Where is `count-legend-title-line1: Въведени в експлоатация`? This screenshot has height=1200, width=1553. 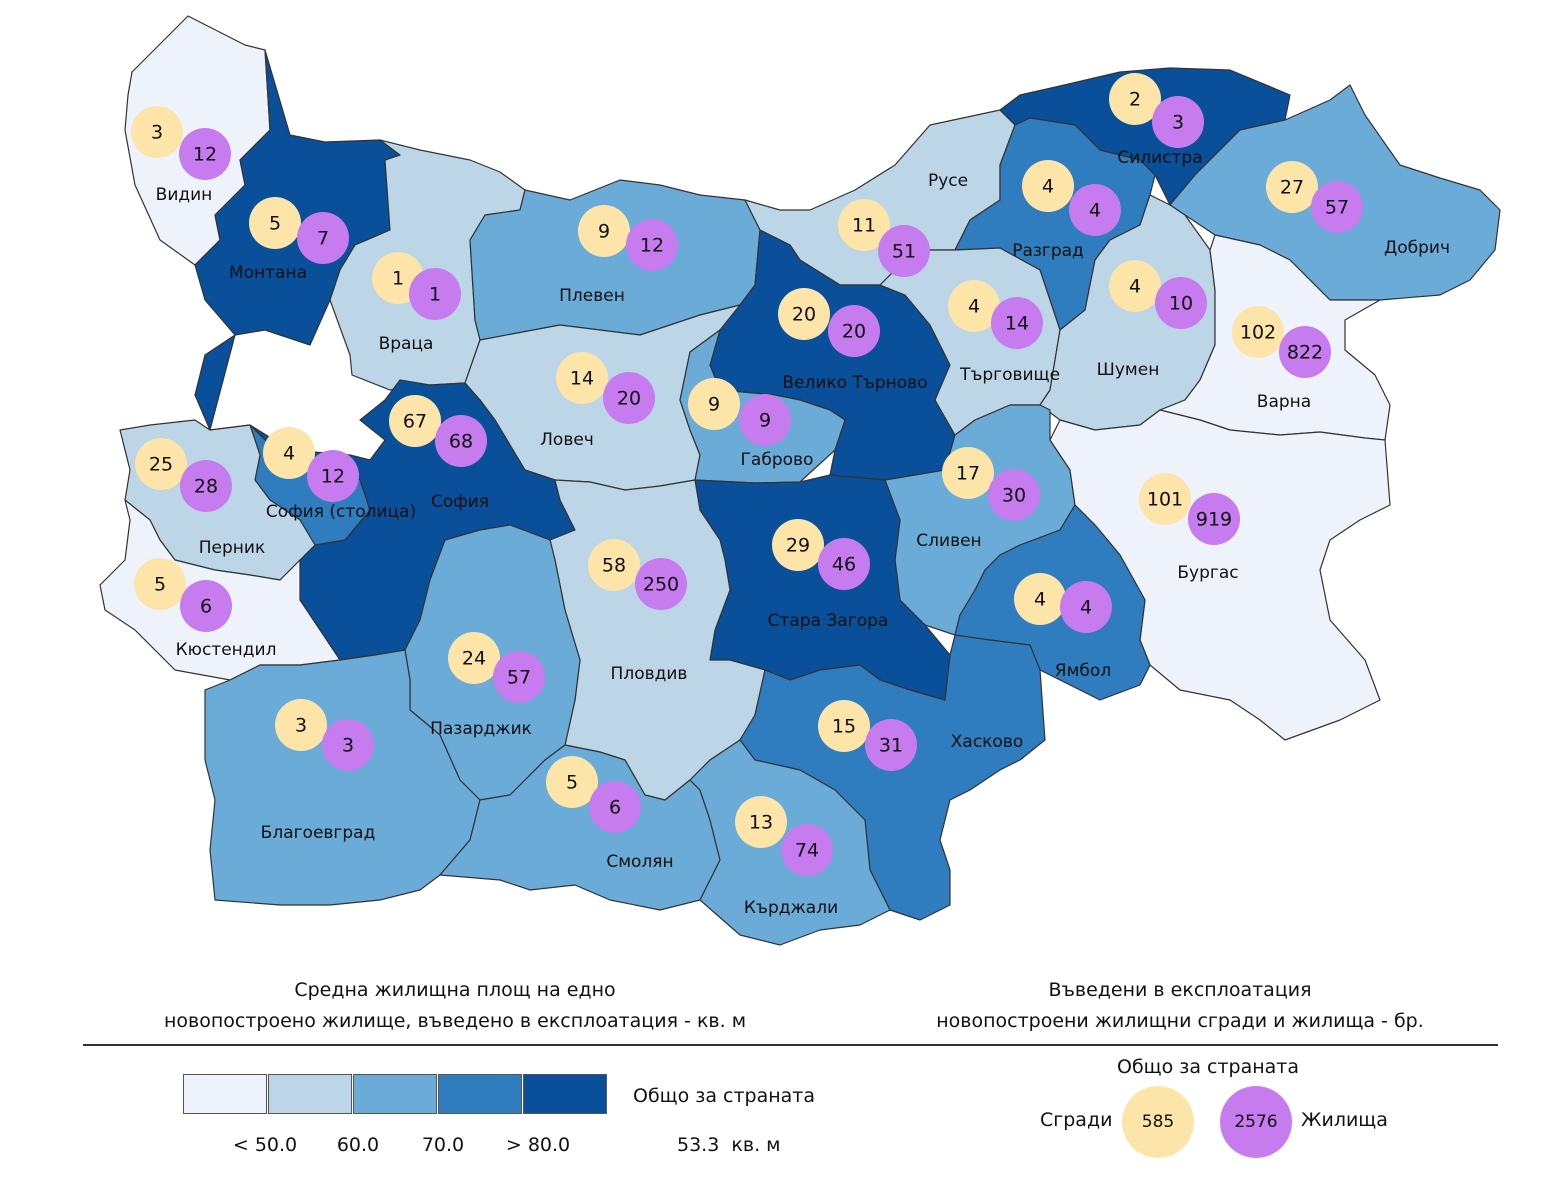
count-legend-title-line1: Въведени в експлоатация is located at coordinates (1180, 990).